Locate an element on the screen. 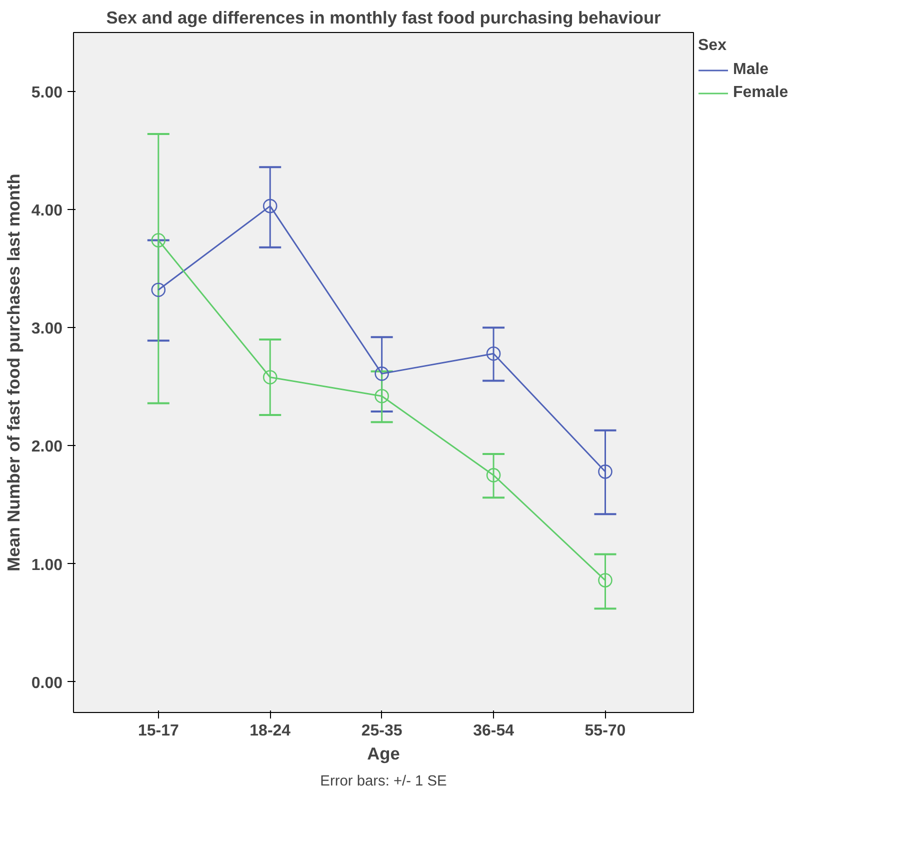 The width and height of the screenshot is (919, 844). x-tick-label: 25-35 is located at coordinates (381, 731).